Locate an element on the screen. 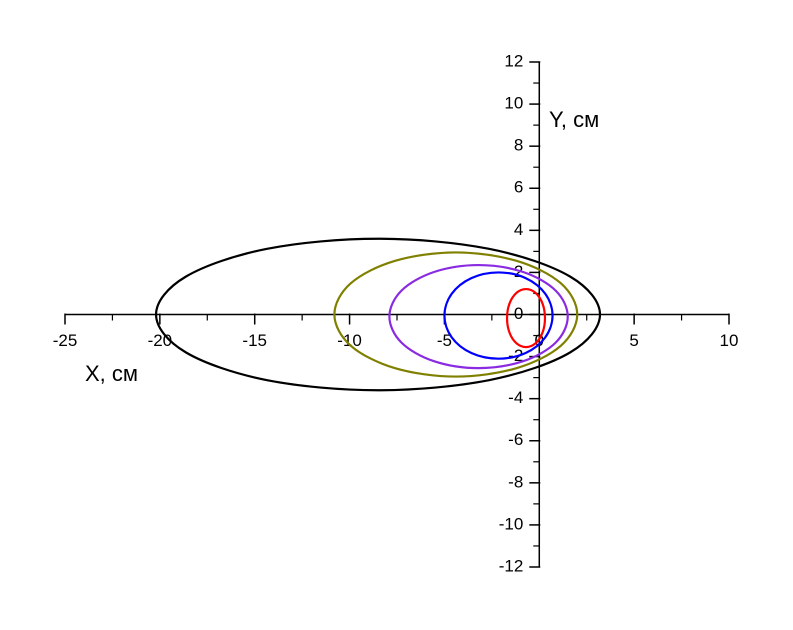  x-axis-title: X, см is located at coordinates (111, 373).